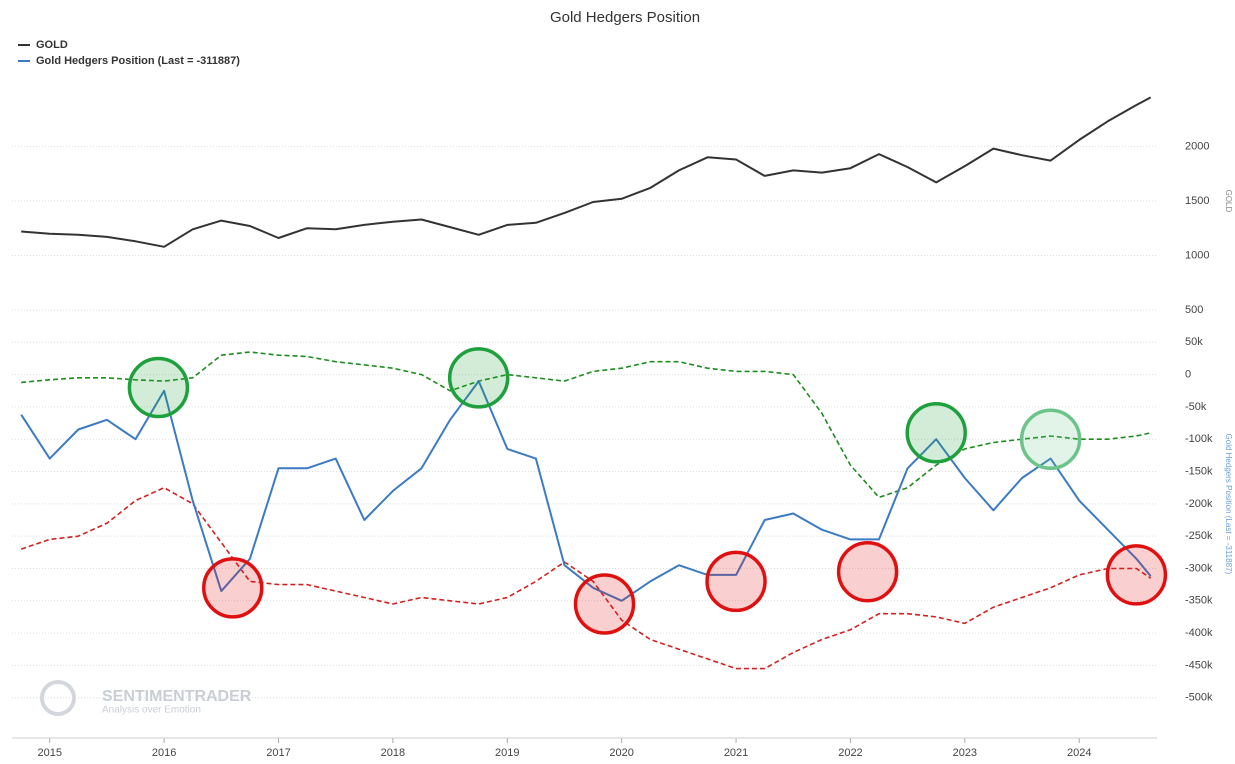 The width and height of the screenshot is (1235, 764). Describe the element at coordinates (965, 753) in the screenshot. I see `x-tick-label: 2023` at that location.